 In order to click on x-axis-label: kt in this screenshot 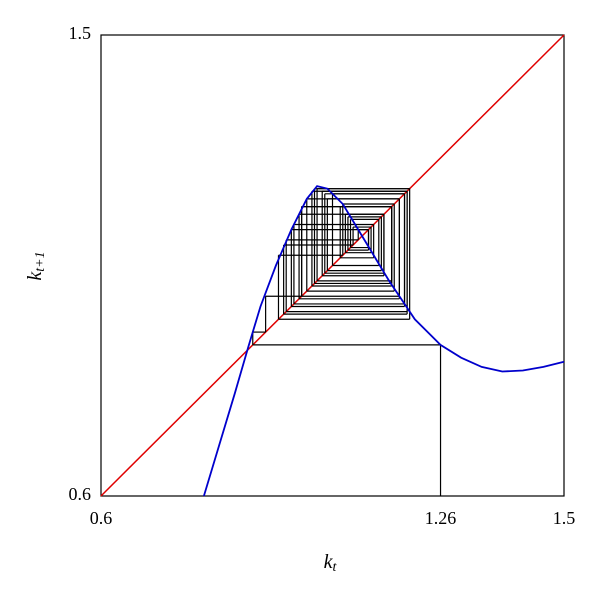, I will do `click(331, 563)`.